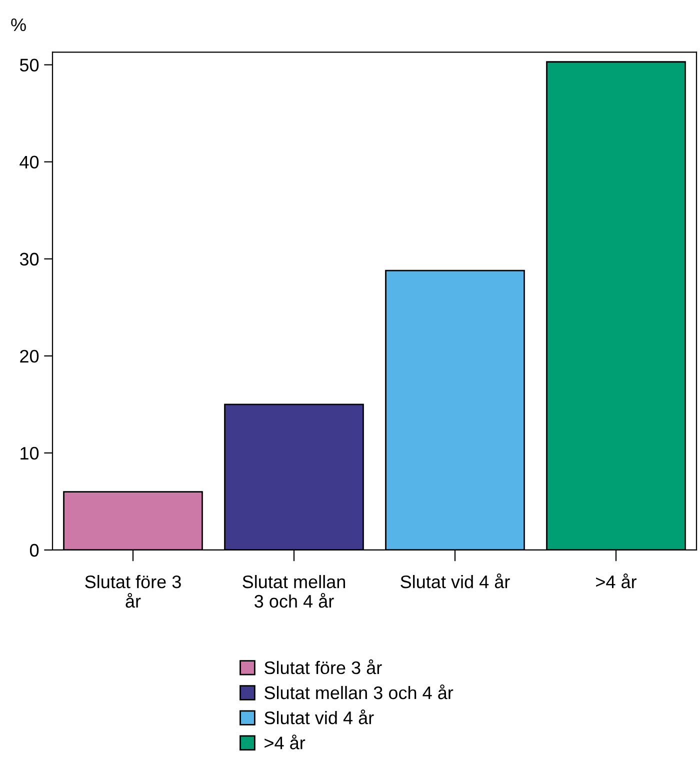 This screenshot has width=700, height=773. Describe the element at coordinates (34, 550) in the screenshot. I see `y-tick-label: 0` at that location.